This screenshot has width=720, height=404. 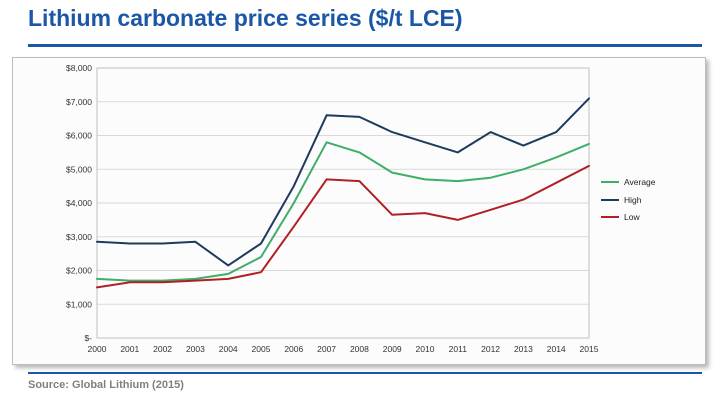 I want to click on legend-swatch-average, so click(x=610, y=182).